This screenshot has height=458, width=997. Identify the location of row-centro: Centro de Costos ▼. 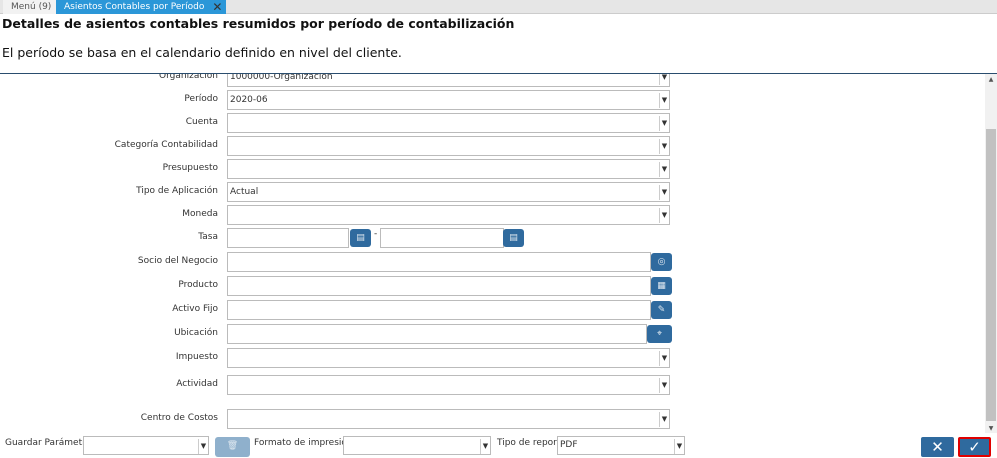
(490, 419).